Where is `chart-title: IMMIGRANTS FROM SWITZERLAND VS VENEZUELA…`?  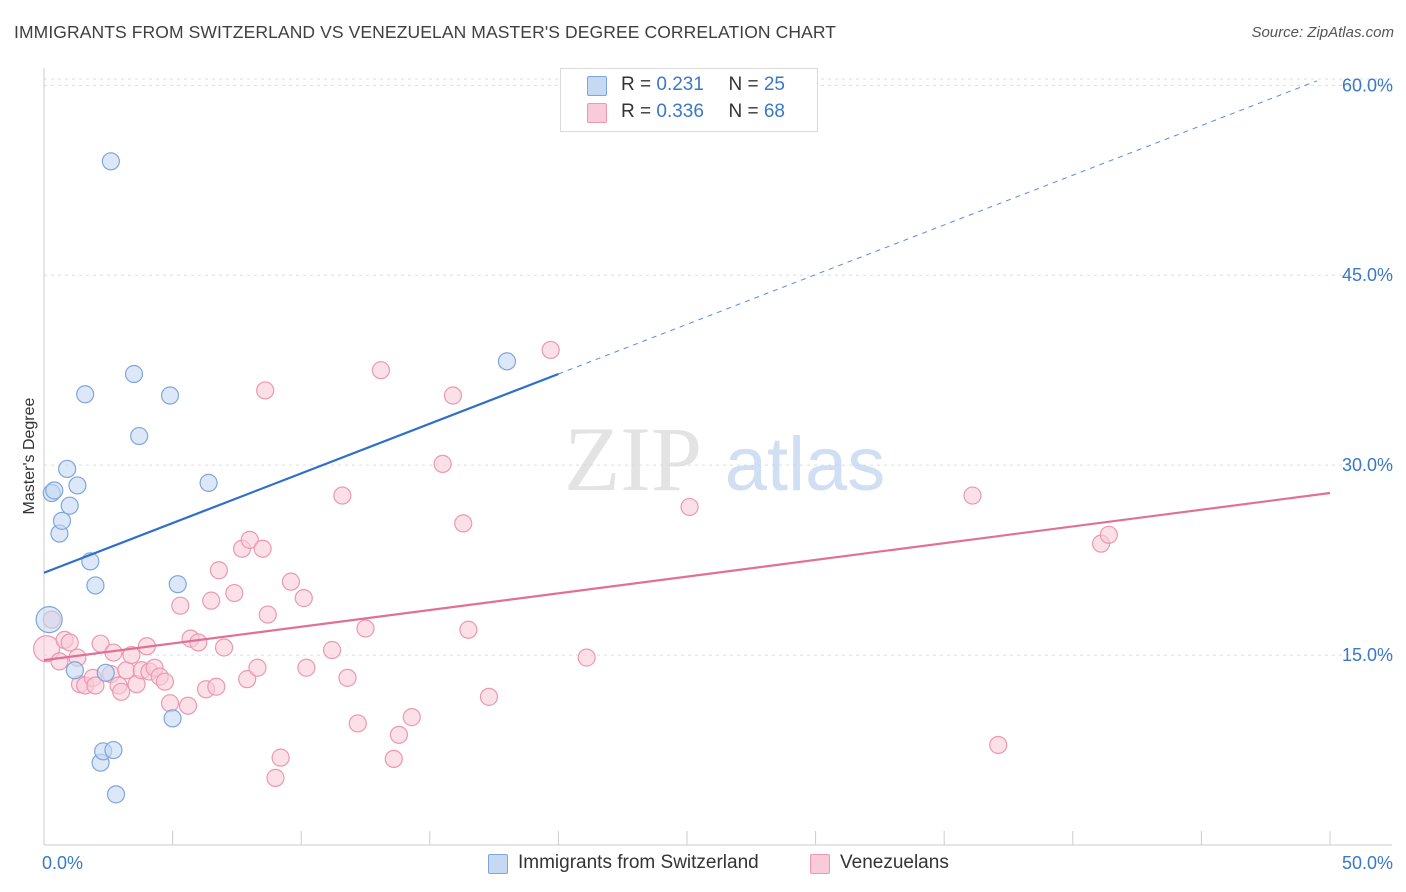
chart-title: IMMIGRANTS FROM SWITZERLAND VS VENEZUELA… is located at coordinates (425, 32).